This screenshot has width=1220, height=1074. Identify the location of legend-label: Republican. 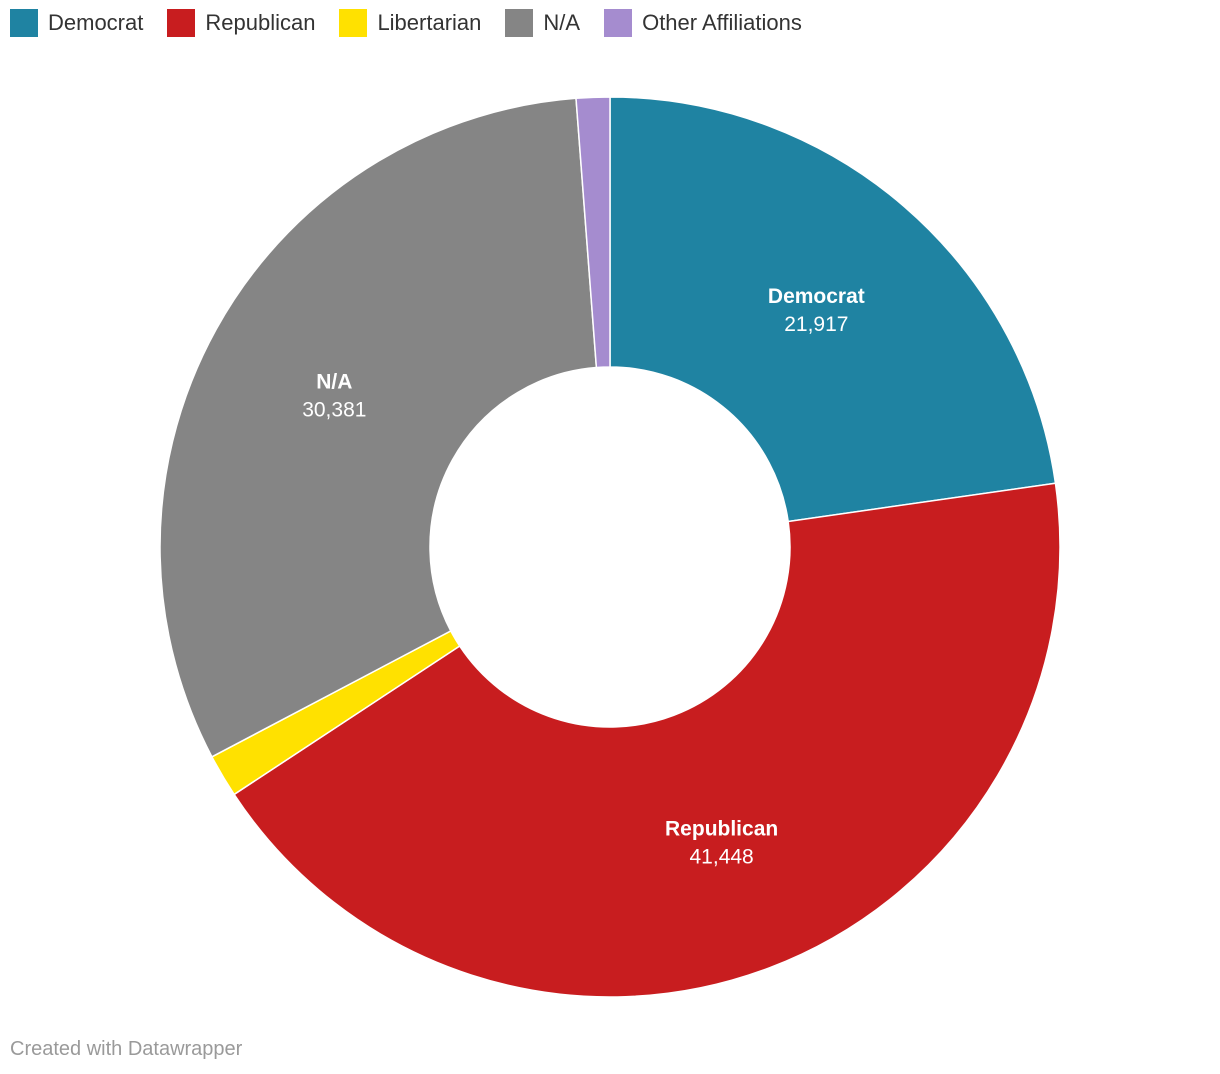
(260, 22).